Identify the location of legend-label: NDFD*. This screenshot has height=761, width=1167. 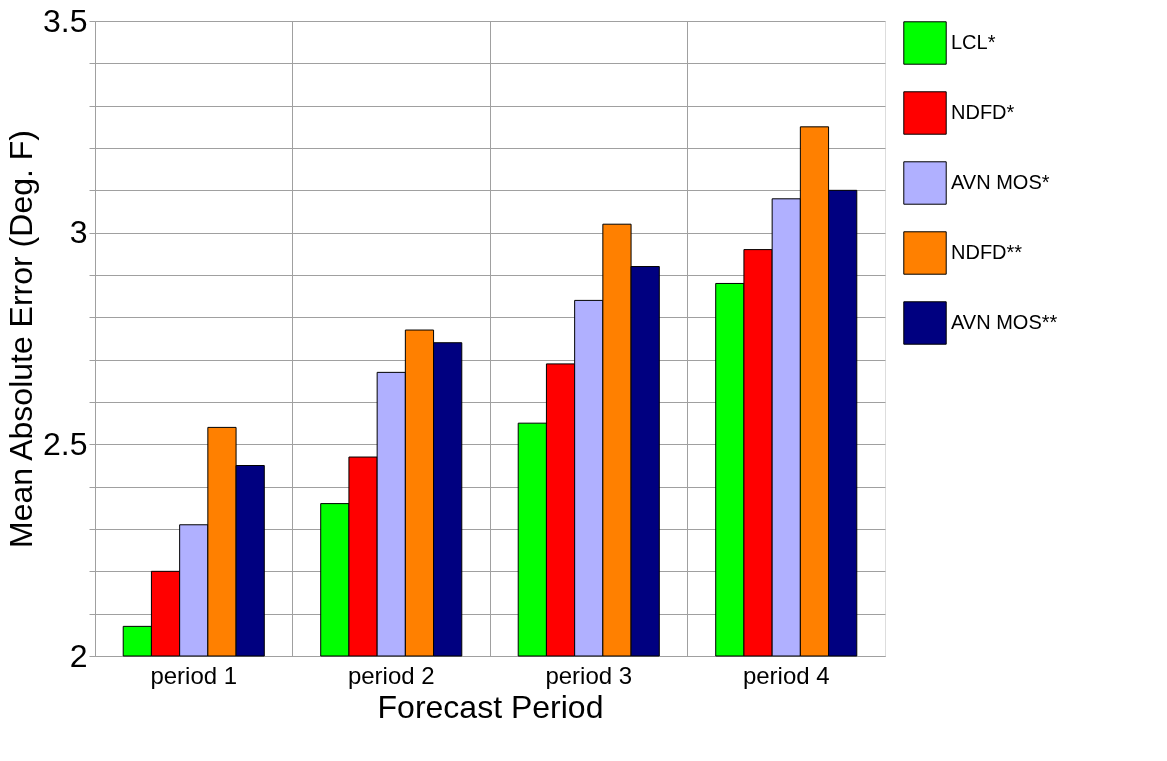
(983, 112).